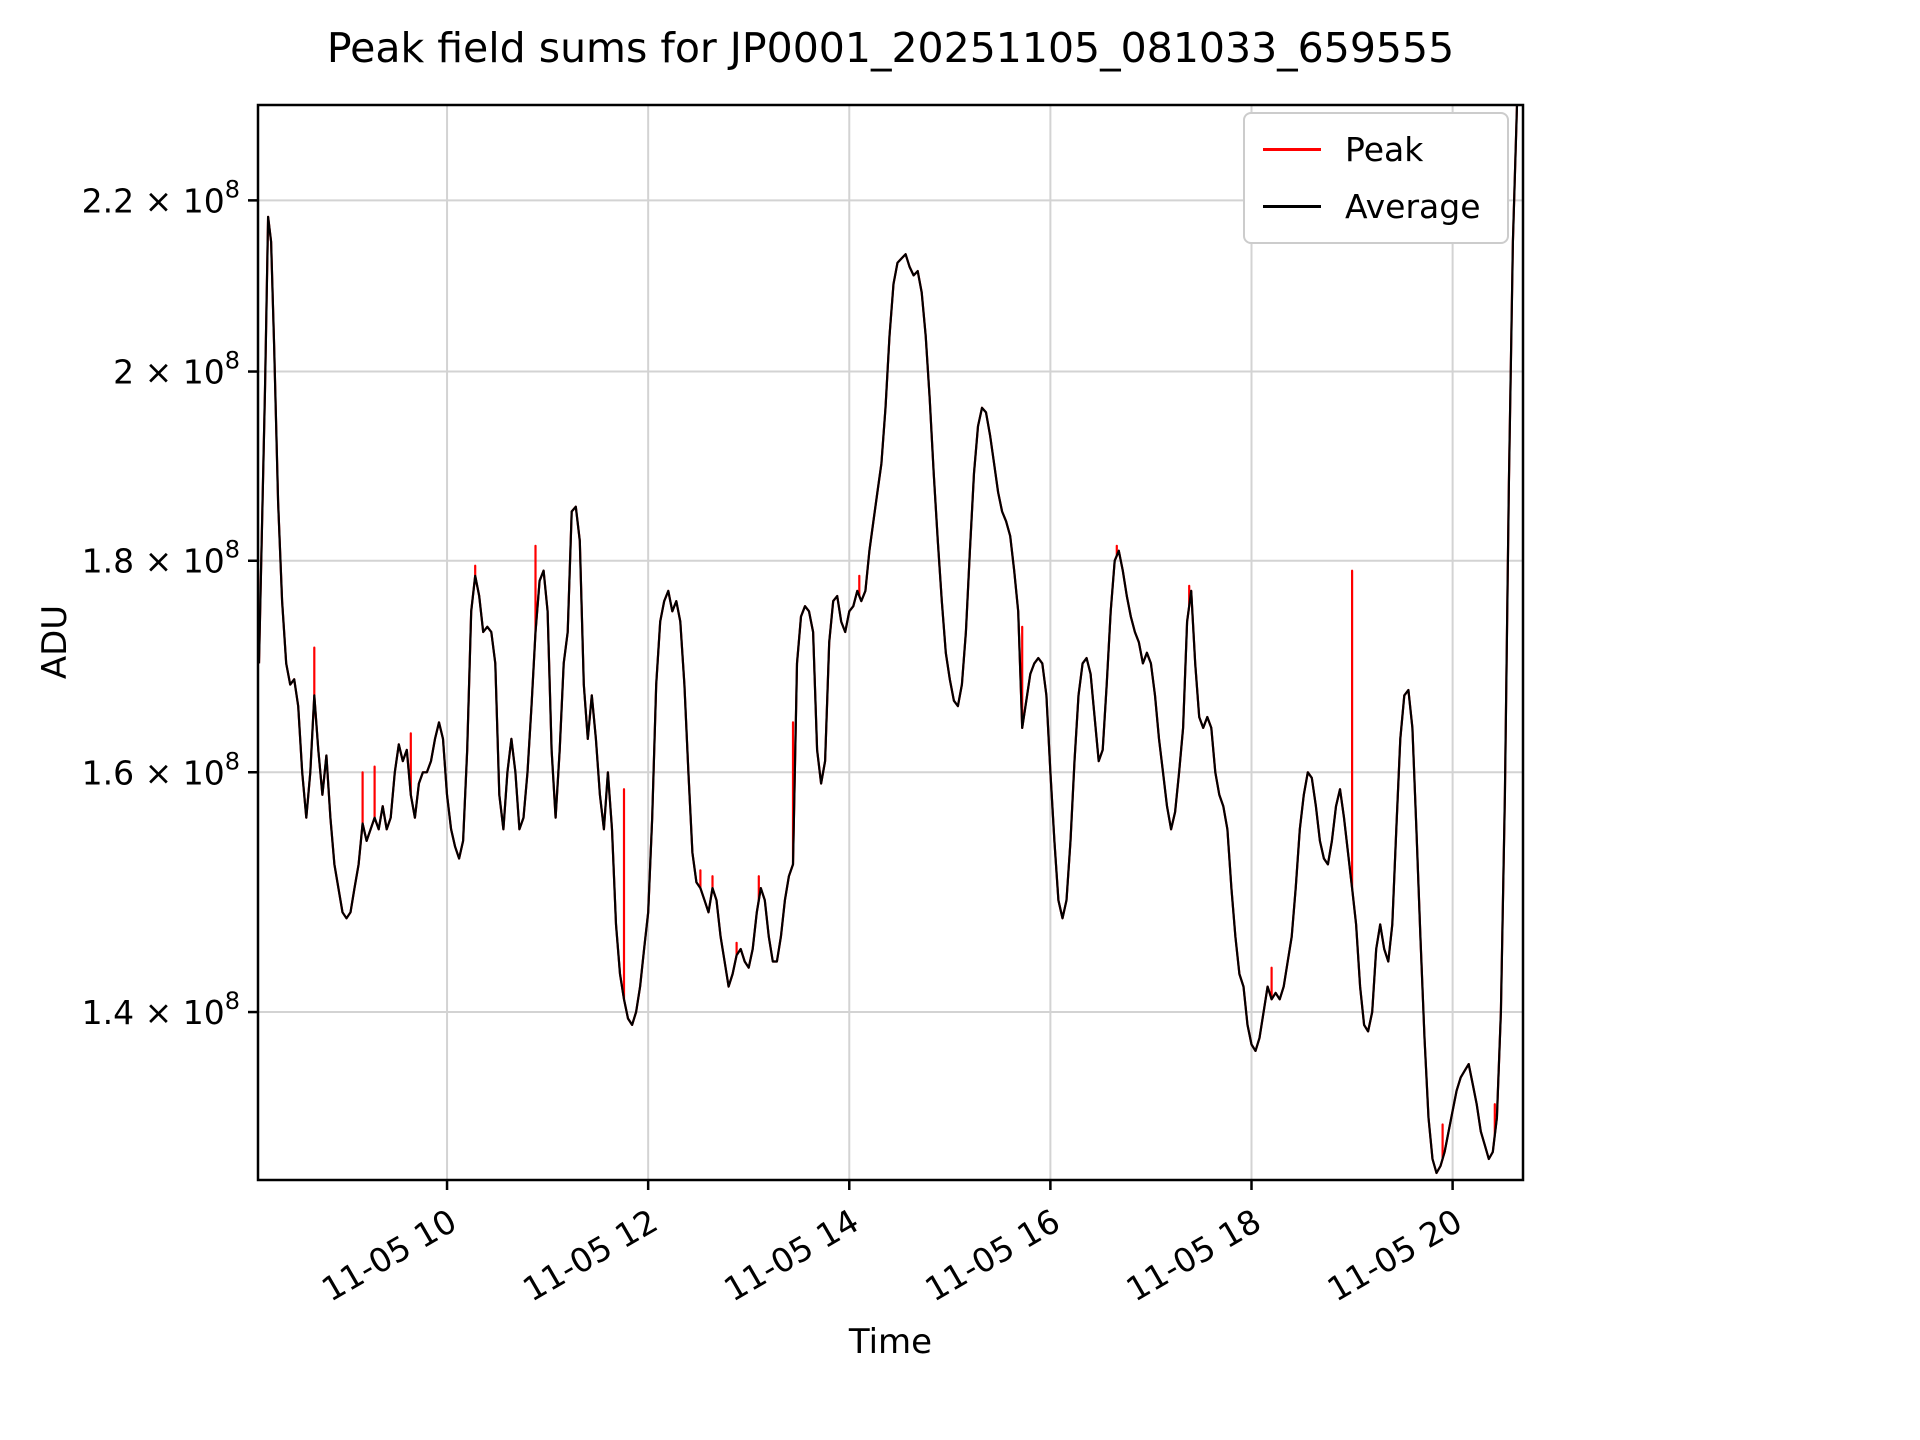 The height and width of the screenshot is (1440, 1920). I want to click on svg-text: 11-05 20, so click(1395, 1255).